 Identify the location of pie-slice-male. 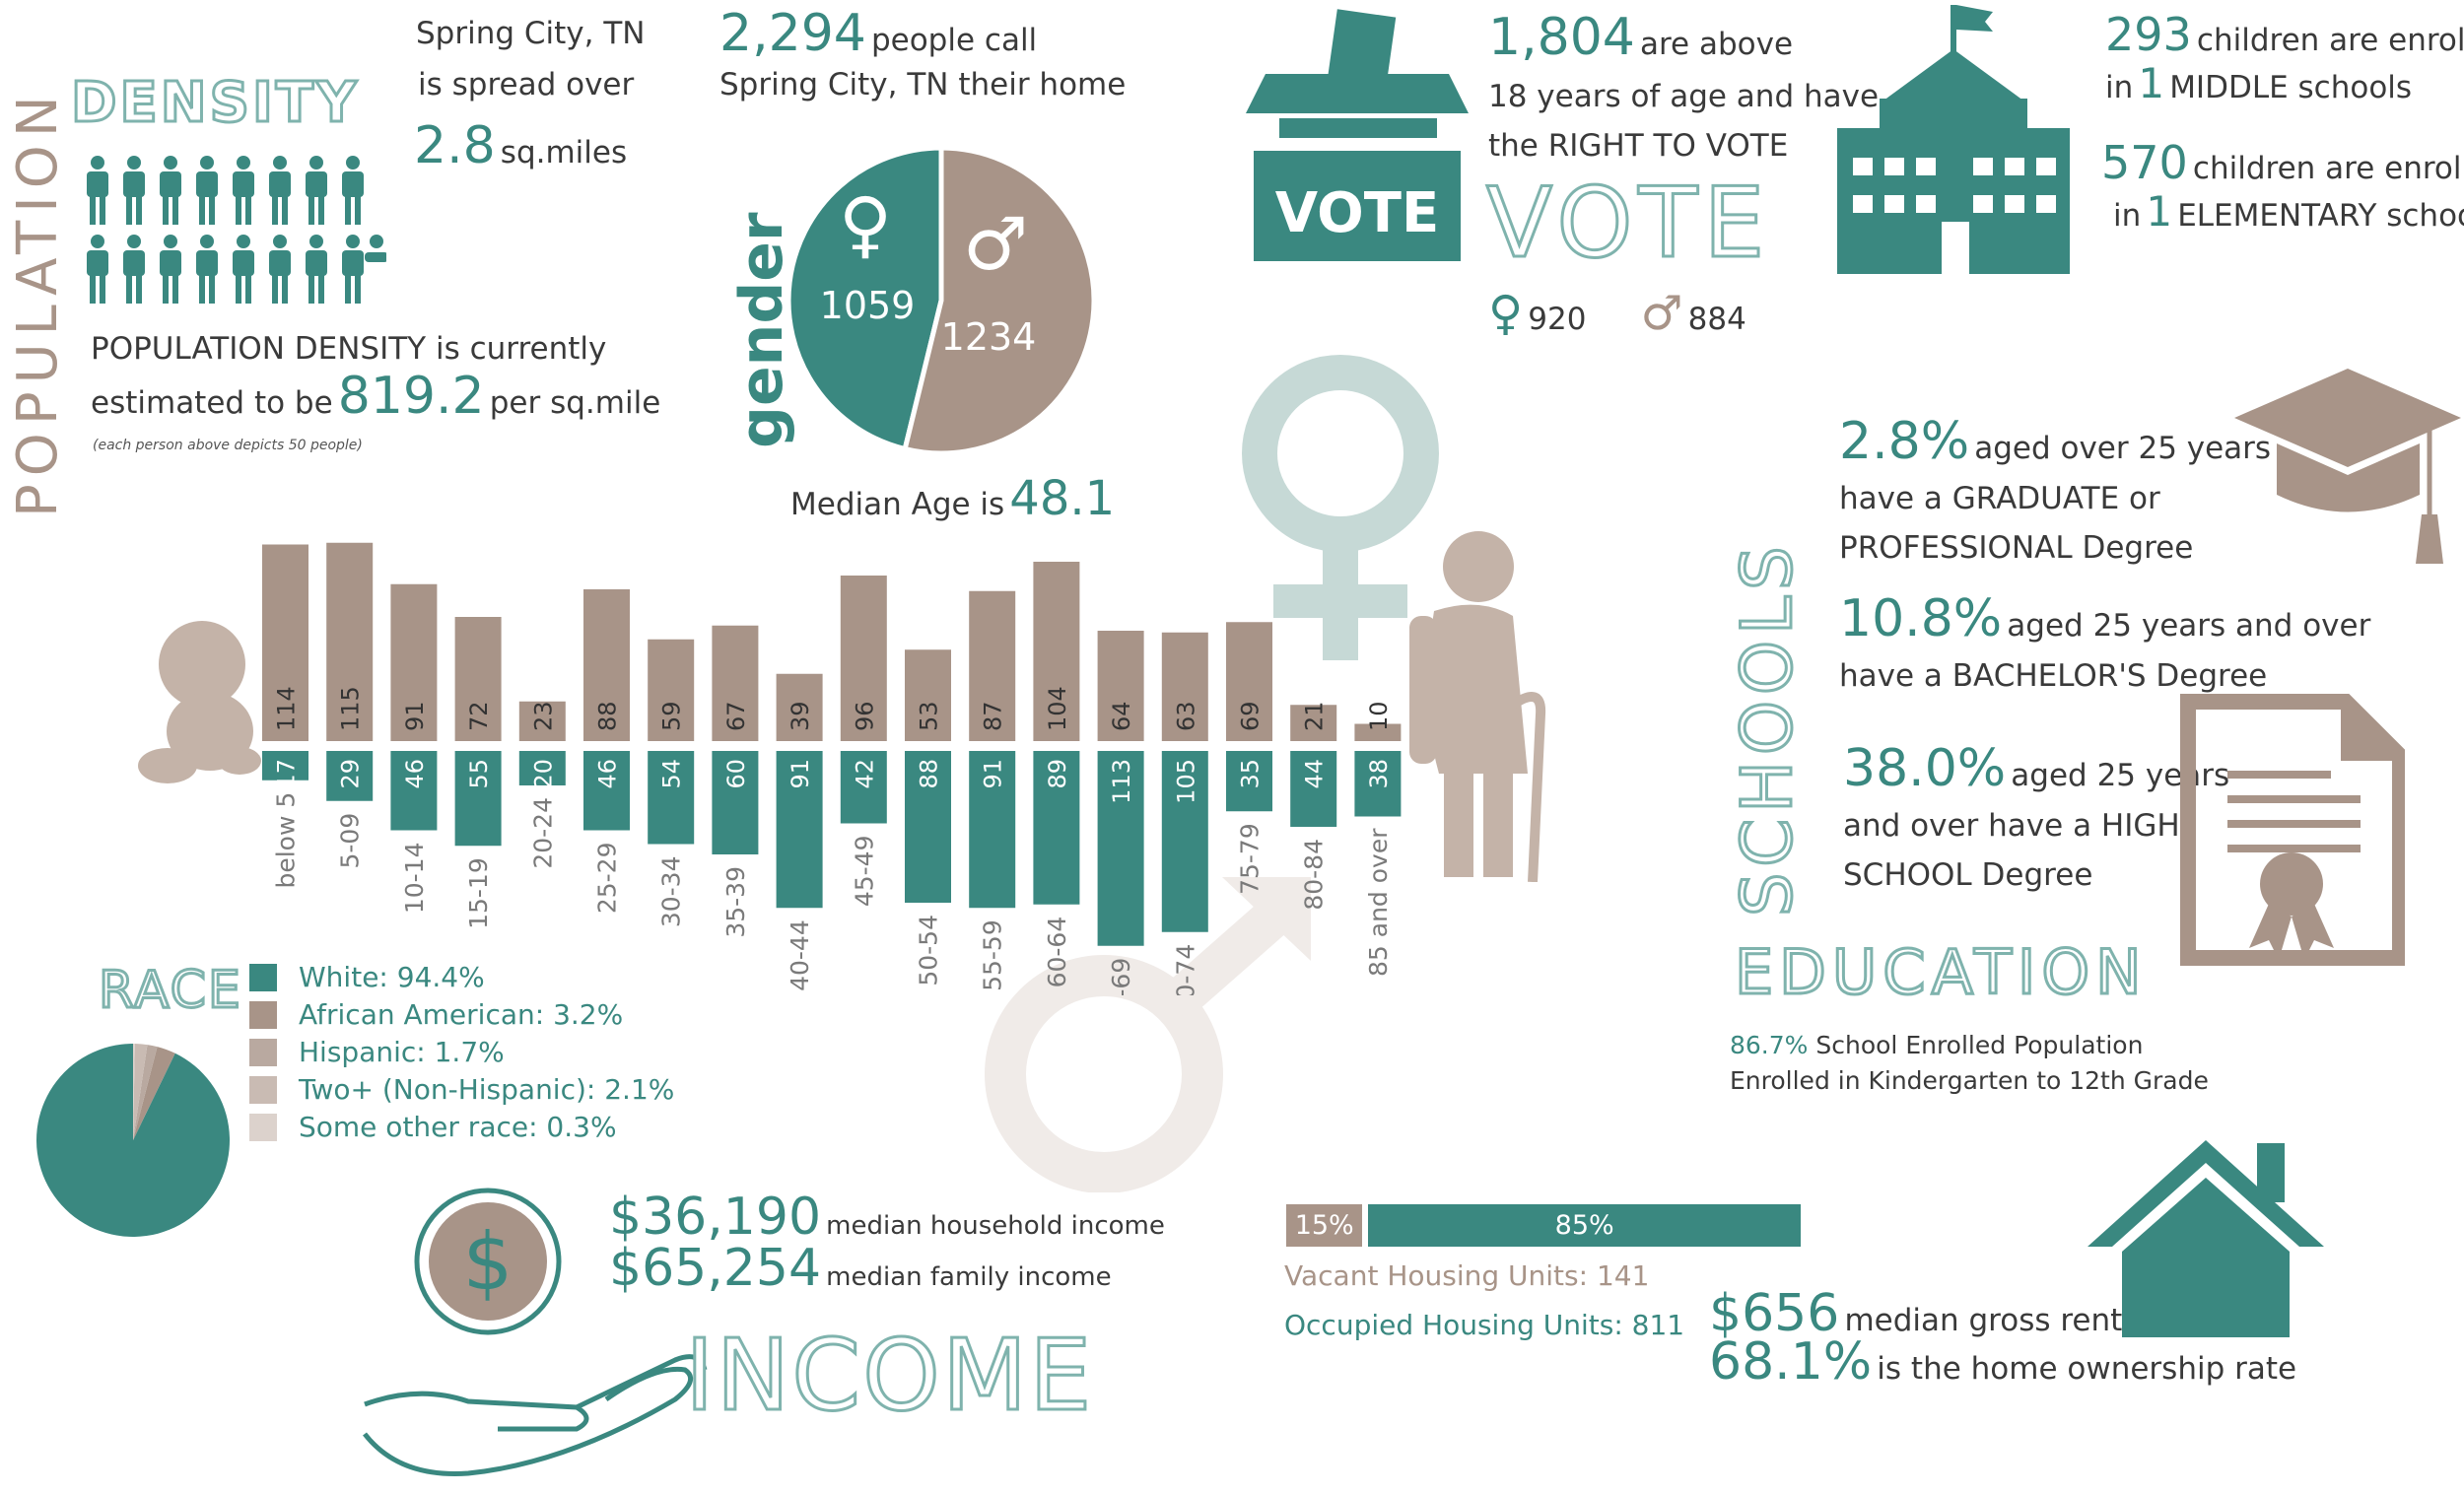
(999, 300).